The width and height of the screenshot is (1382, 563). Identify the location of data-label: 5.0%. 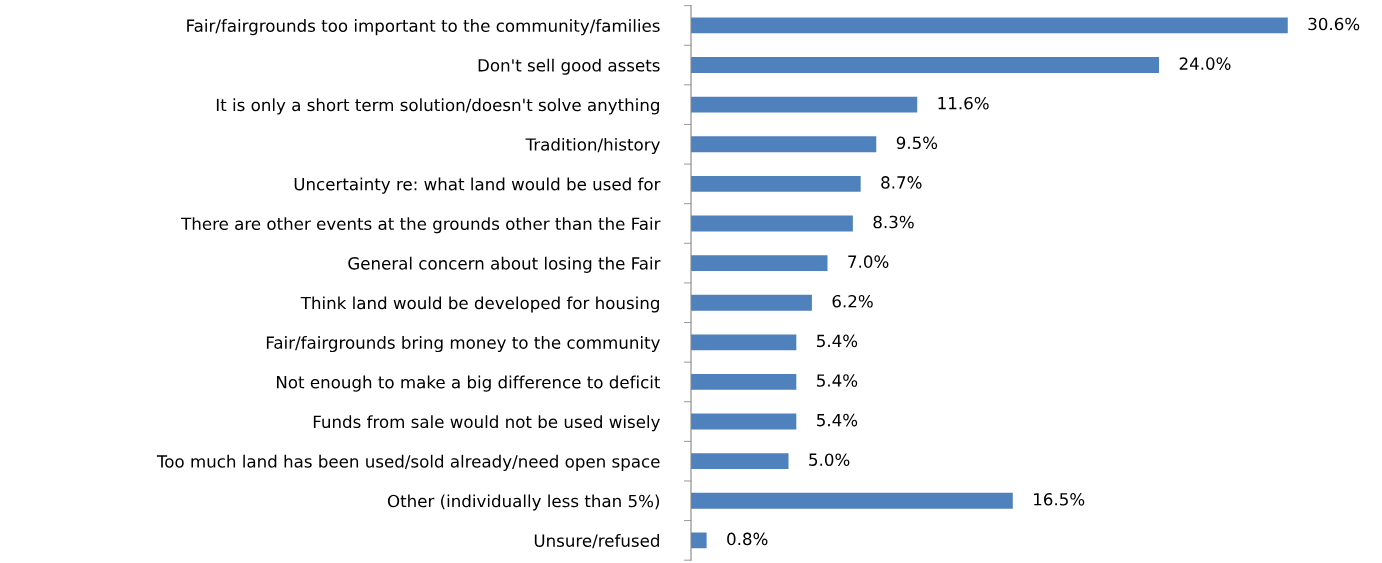
(829, 459).